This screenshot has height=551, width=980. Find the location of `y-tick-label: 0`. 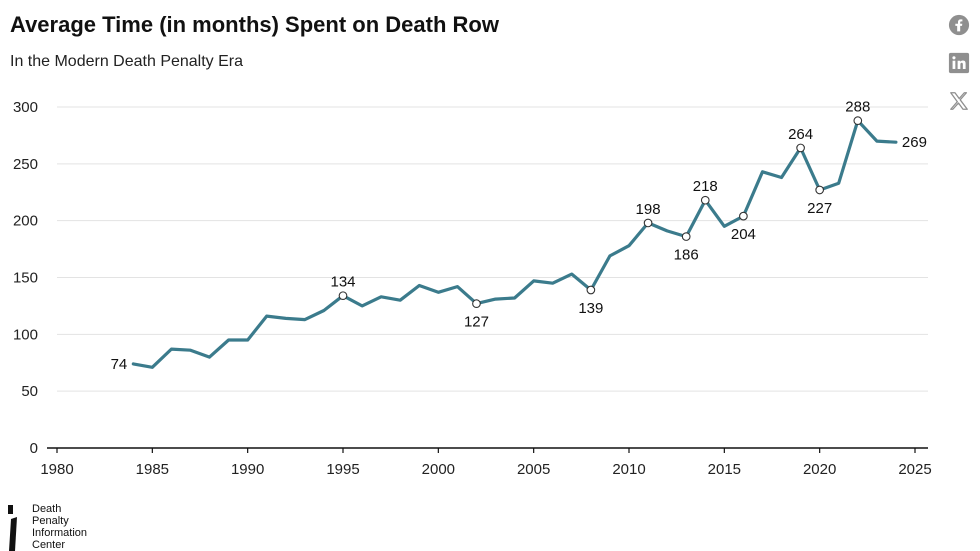

y-tick-label: 0 is located at coordinates (34, 448).